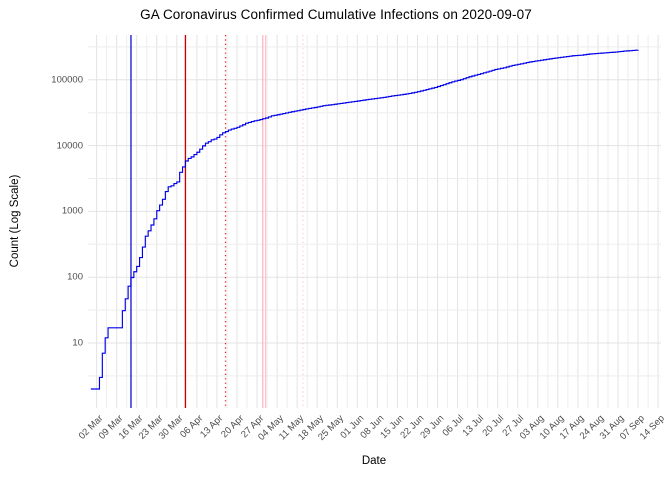 This screenshot has width=672, height=480. I want to click on y-tick-label: 100, so click(75, 277).